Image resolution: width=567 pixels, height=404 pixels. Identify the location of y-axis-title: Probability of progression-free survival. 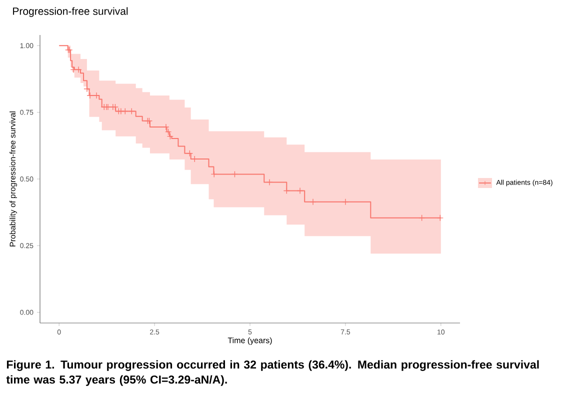
(14, 179).